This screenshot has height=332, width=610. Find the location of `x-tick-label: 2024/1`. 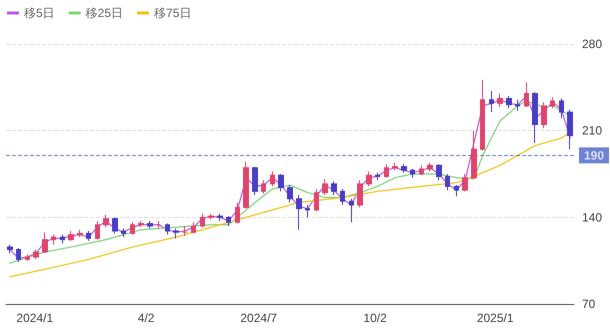

x-tick-label: 2024/1 is located at coordinates (35, 318).